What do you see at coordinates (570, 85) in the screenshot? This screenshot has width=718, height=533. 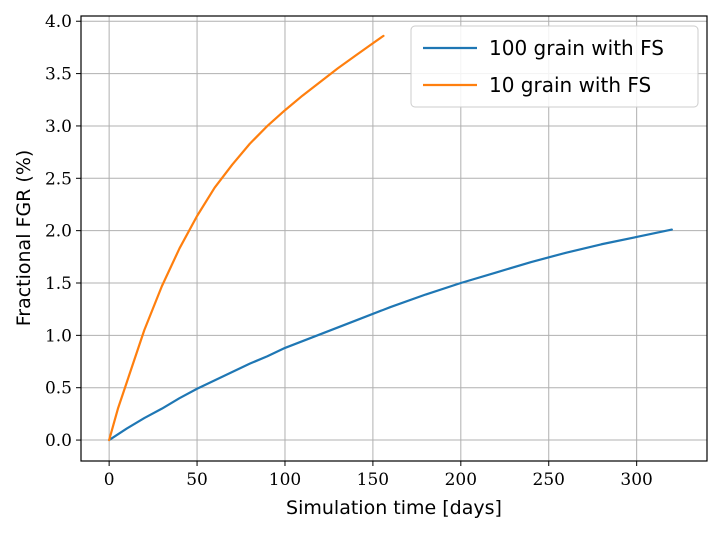 I see `legend-label-10-grain: 10 grain with FS` at bounding box center [570, 85].